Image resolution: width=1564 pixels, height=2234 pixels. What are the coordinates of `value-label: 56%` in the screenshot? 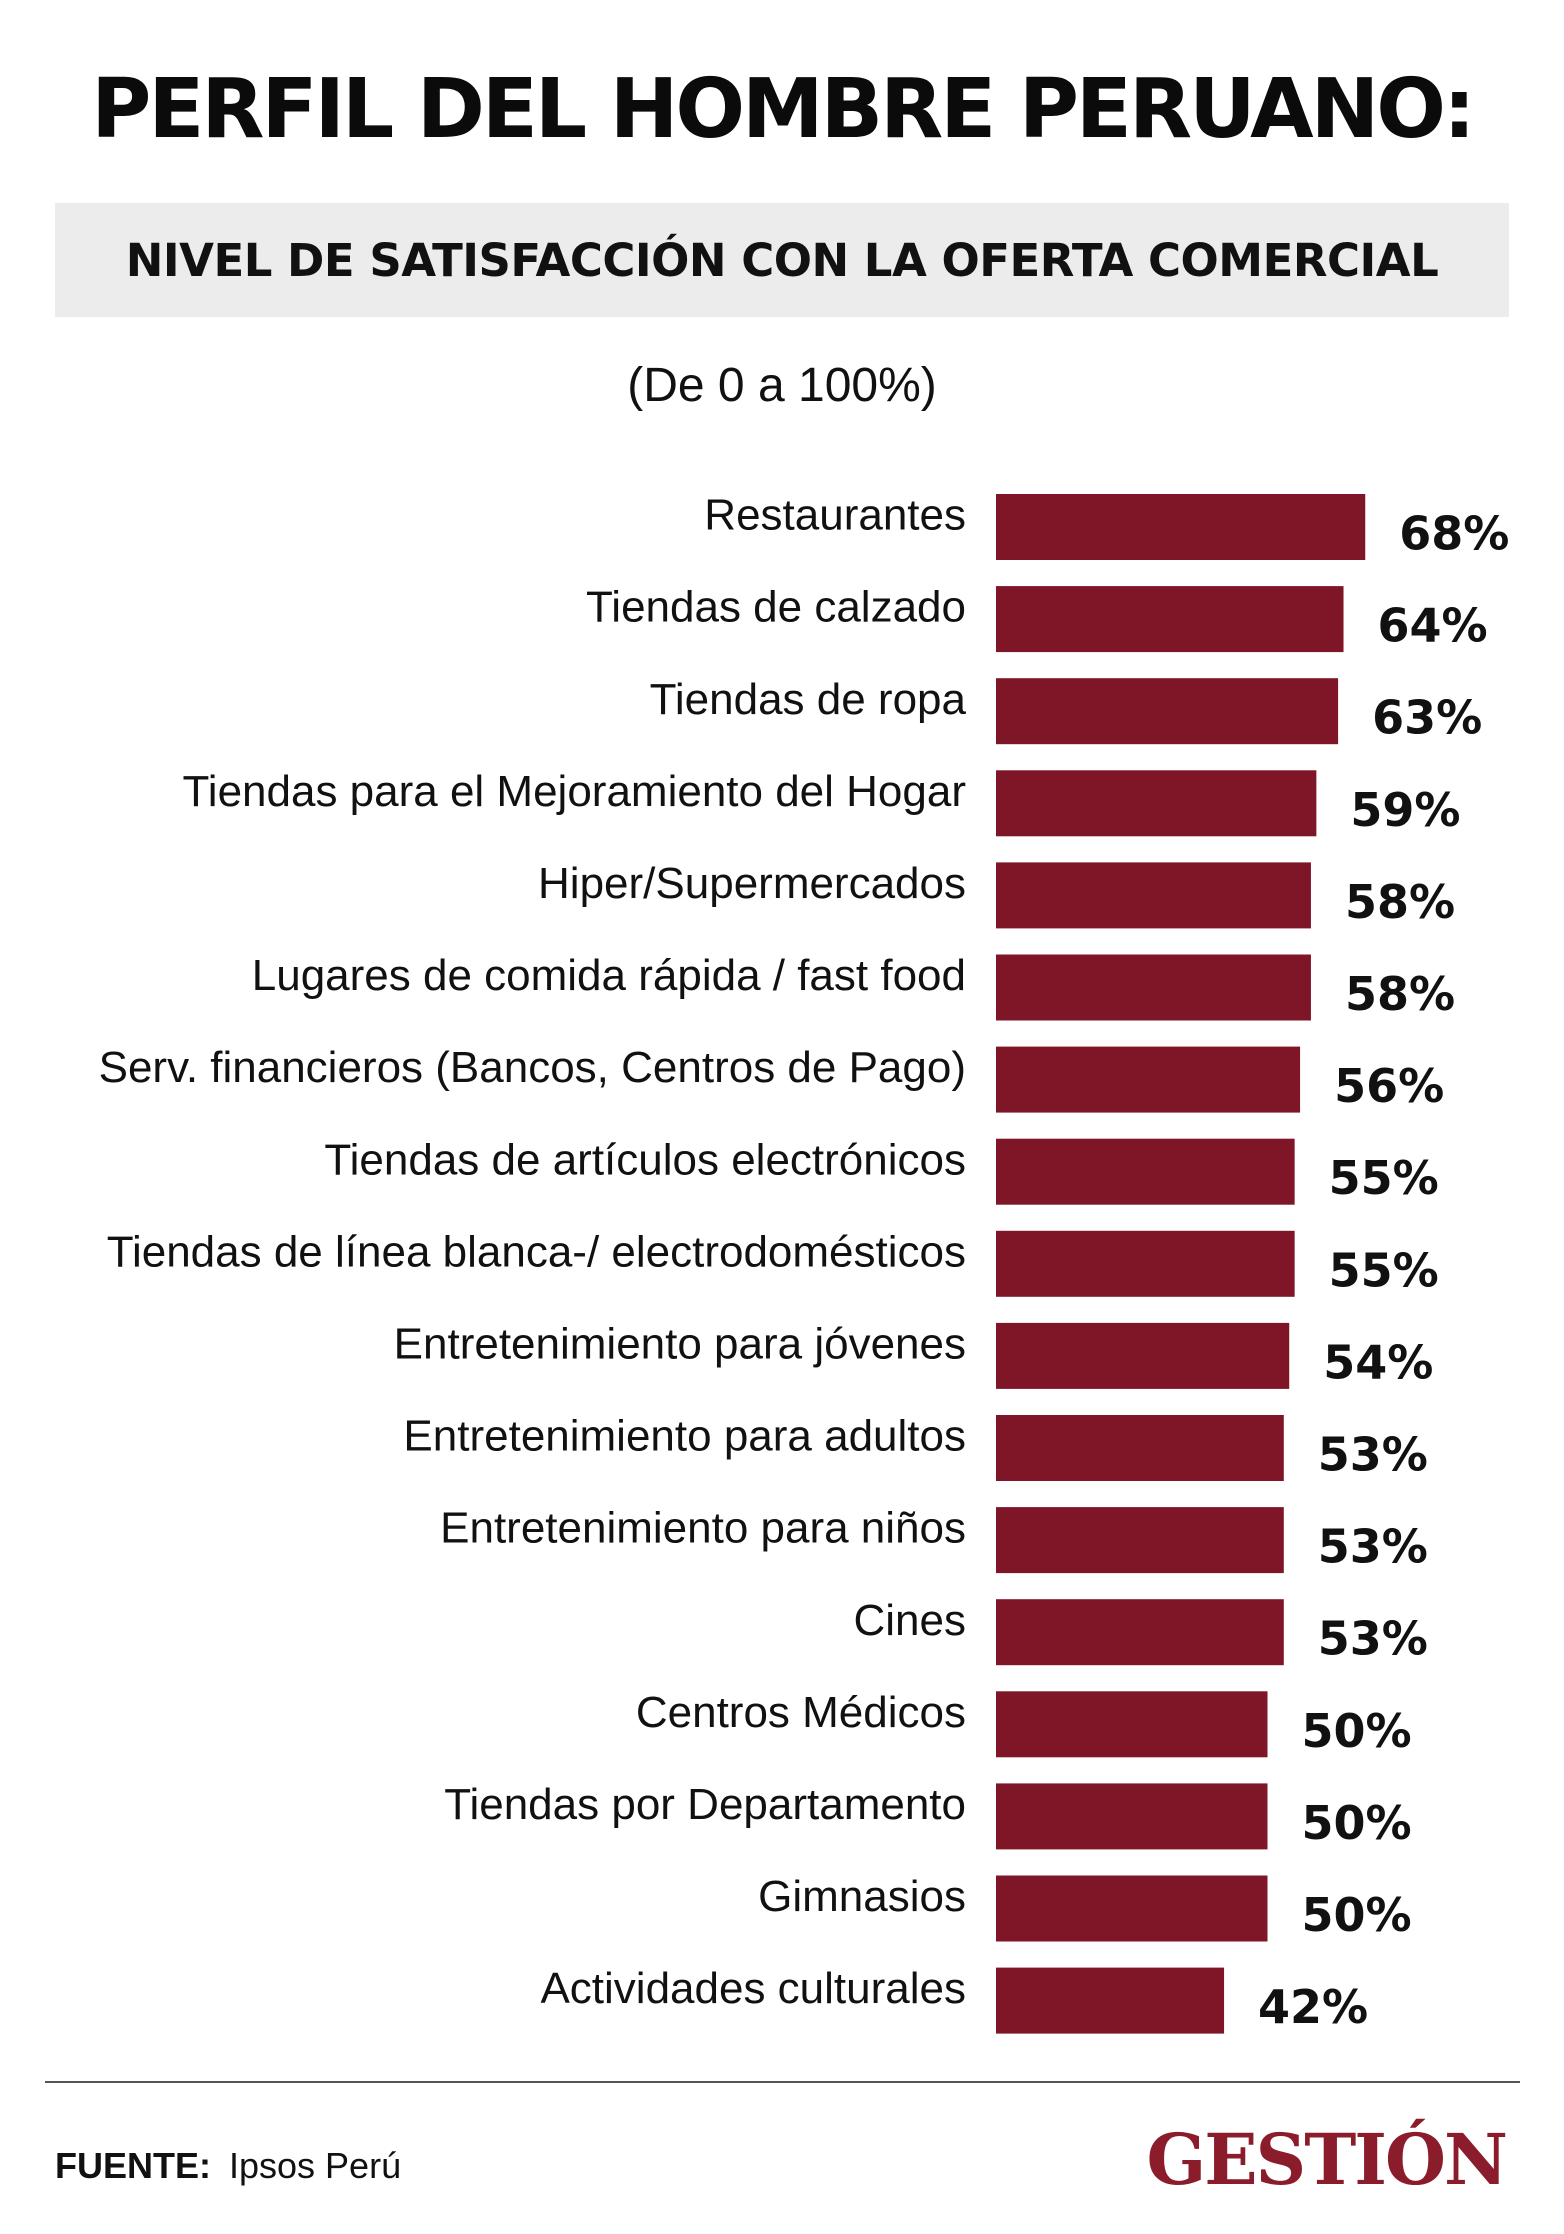 It's located at (1389, 1086).